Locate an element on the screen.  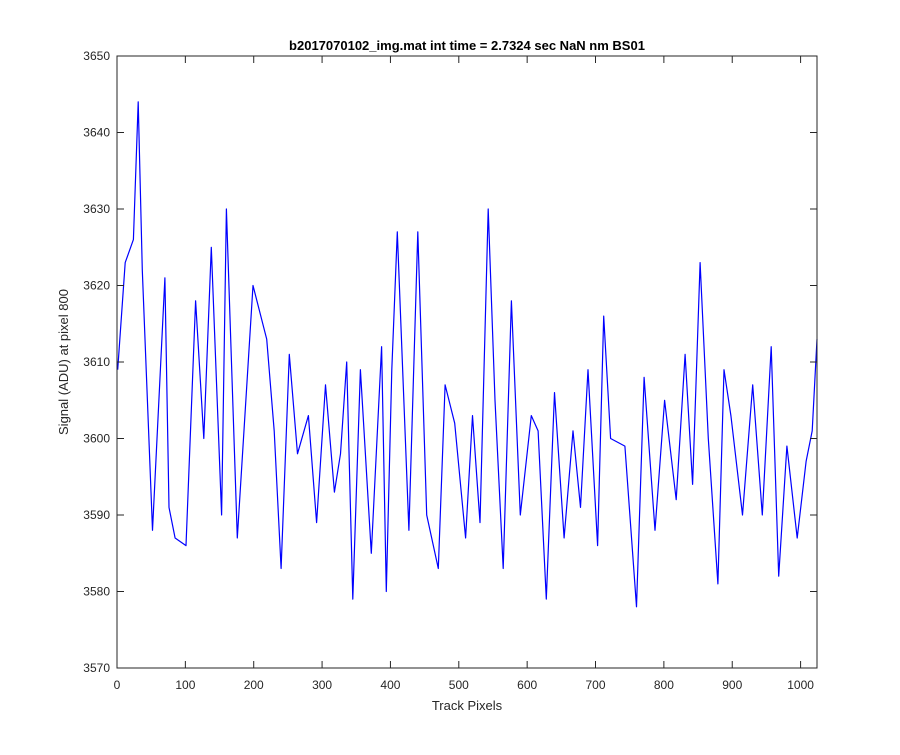
x-tick-label: 200 is located at coordinates (254, 685).